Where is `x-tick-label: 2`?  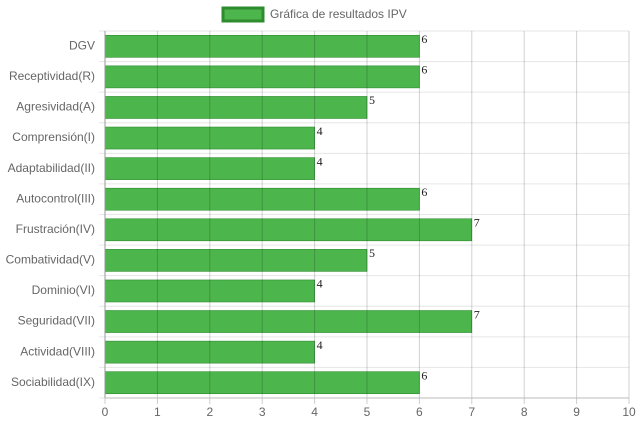 x-tick-label: 2 is located at coordinates (209, 412).